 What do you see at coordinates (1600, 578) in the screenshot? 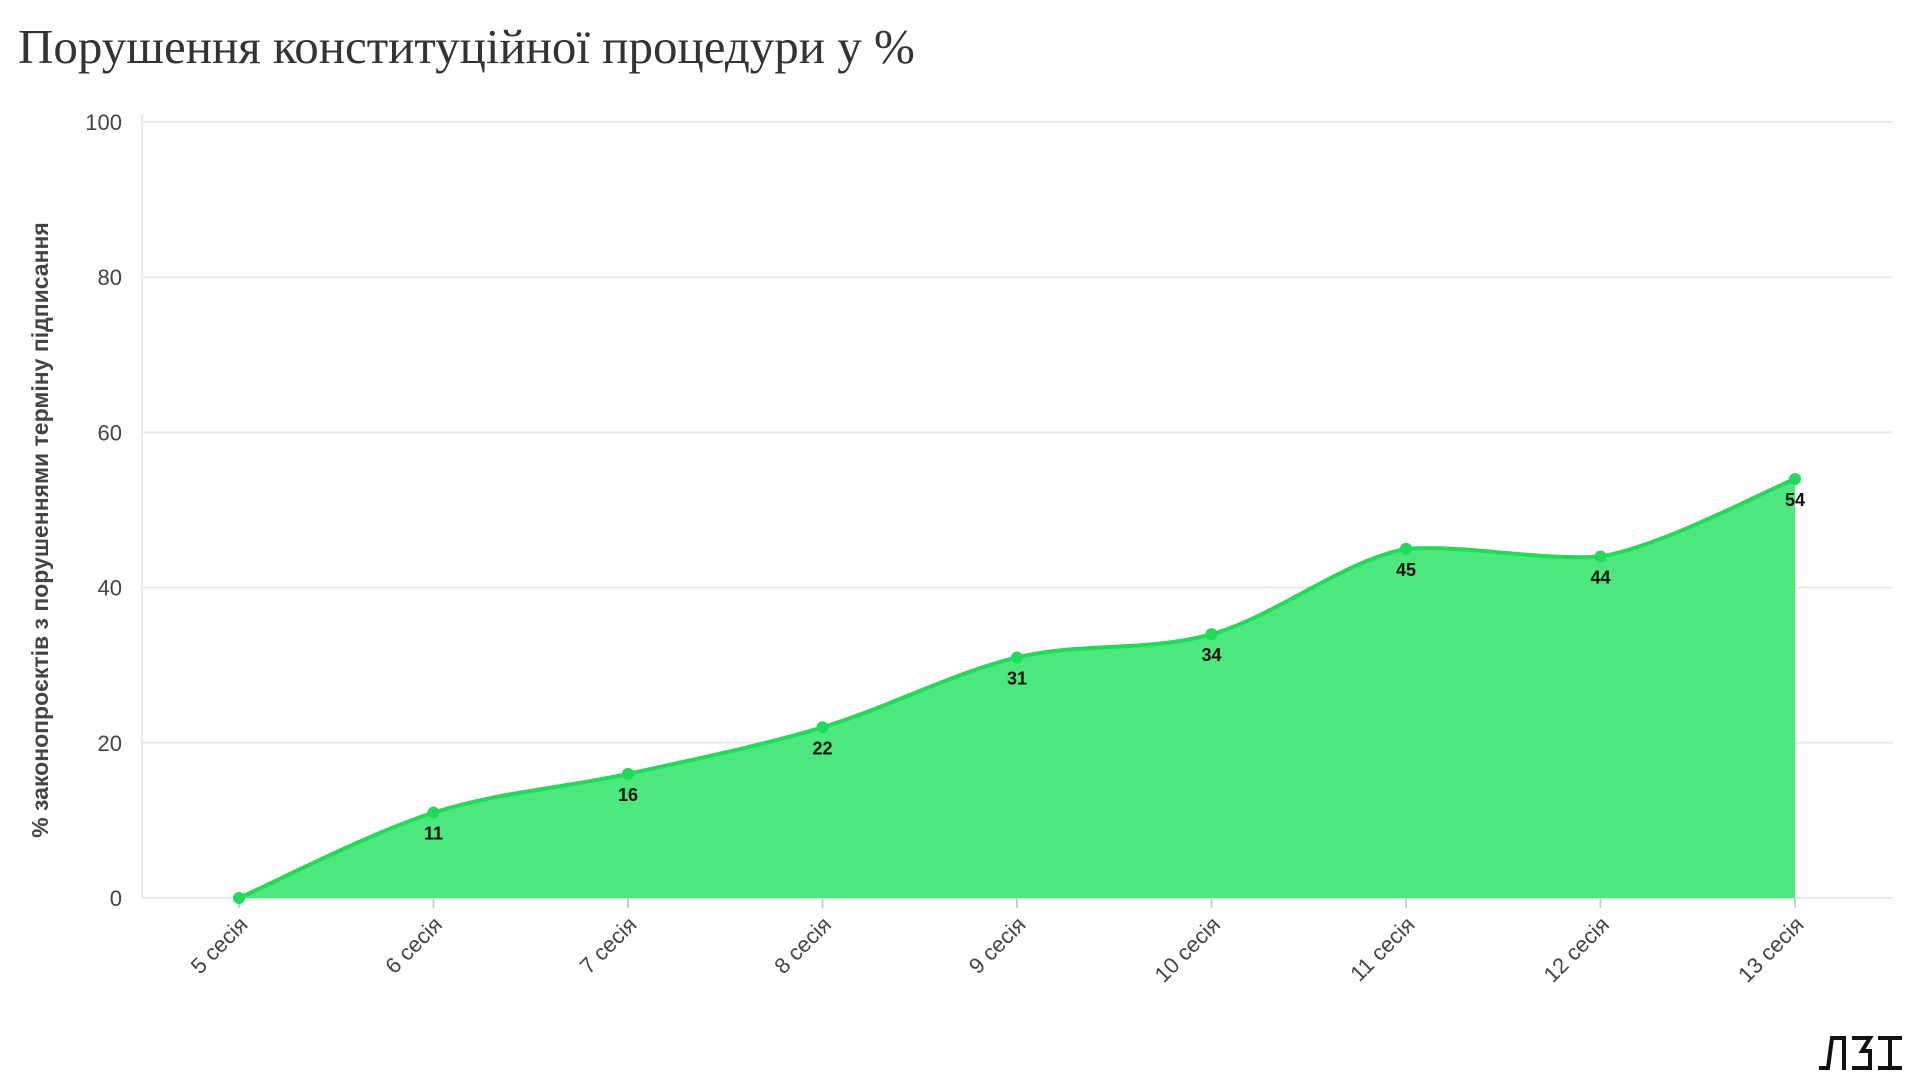
I see `data-label: 44` at bounding box center [1600, 578].